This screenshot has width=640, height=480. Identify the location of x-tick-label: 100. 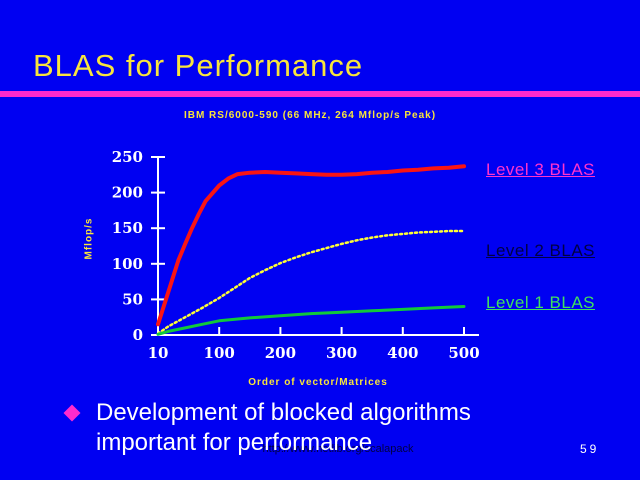
(219, 353).